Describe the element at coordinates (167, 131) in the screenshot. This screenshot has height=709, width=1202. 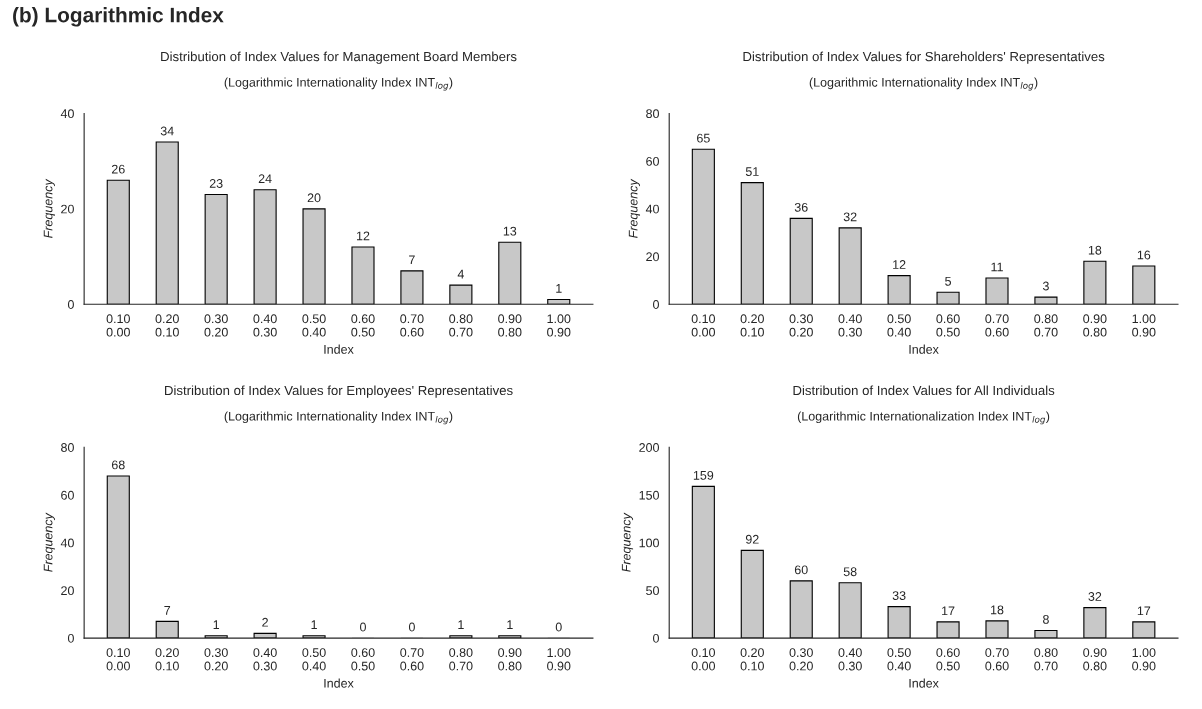
I see `data-label: 34` at that location.